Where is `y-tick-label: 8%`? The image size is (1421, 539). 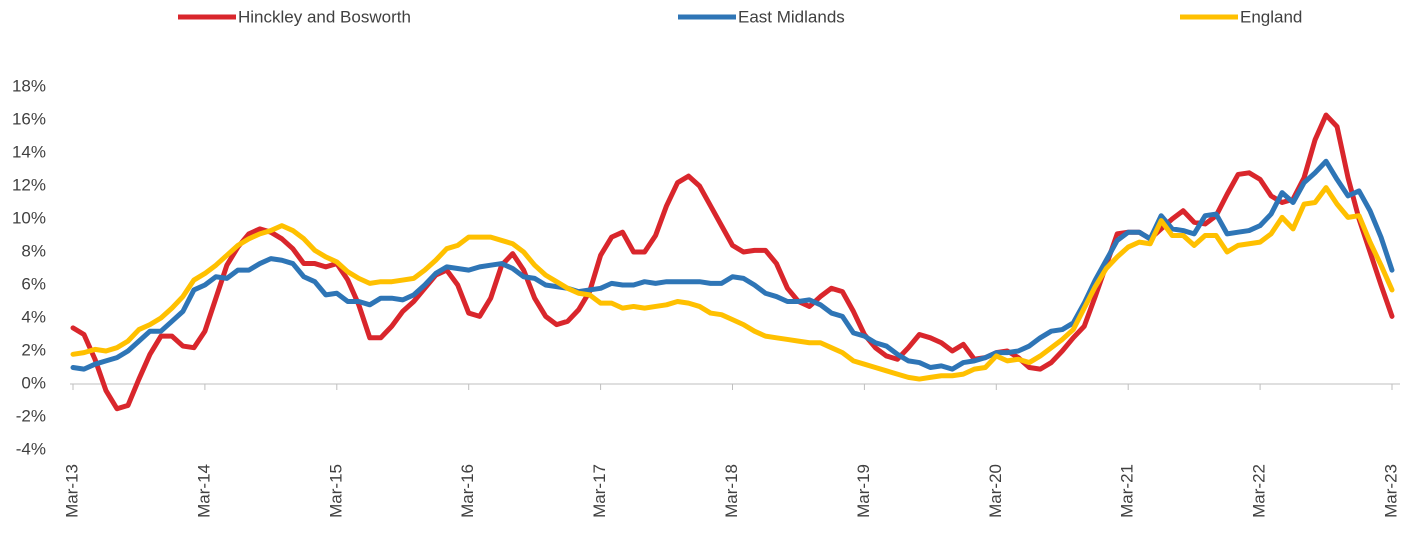
y-tick-label: 8% is located at coordinates (33, 250).